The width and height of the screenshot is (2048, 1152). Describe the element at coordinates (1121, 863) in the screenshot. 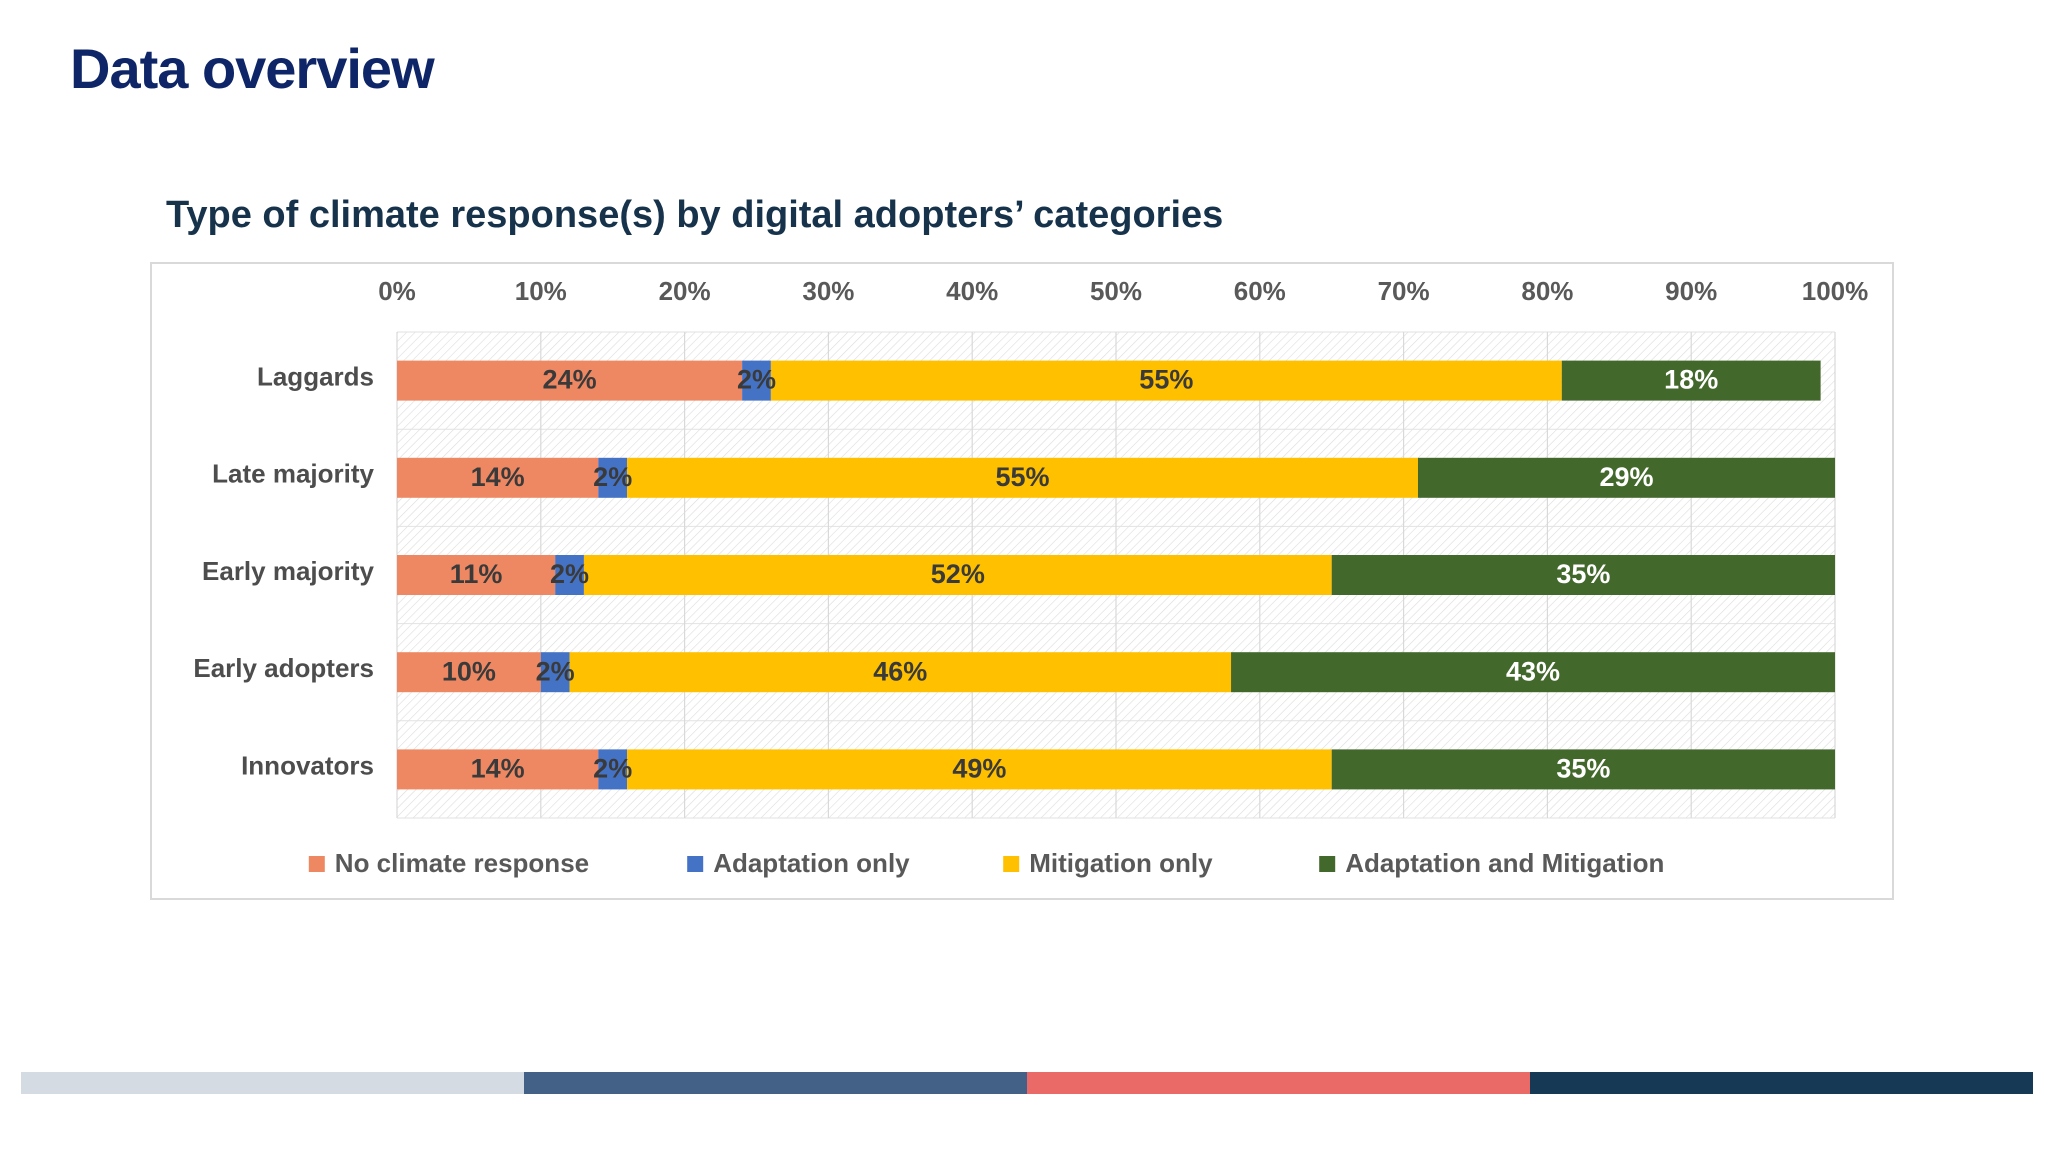

I see `legend-label-mitigation-only: Mitigation only` at that location.